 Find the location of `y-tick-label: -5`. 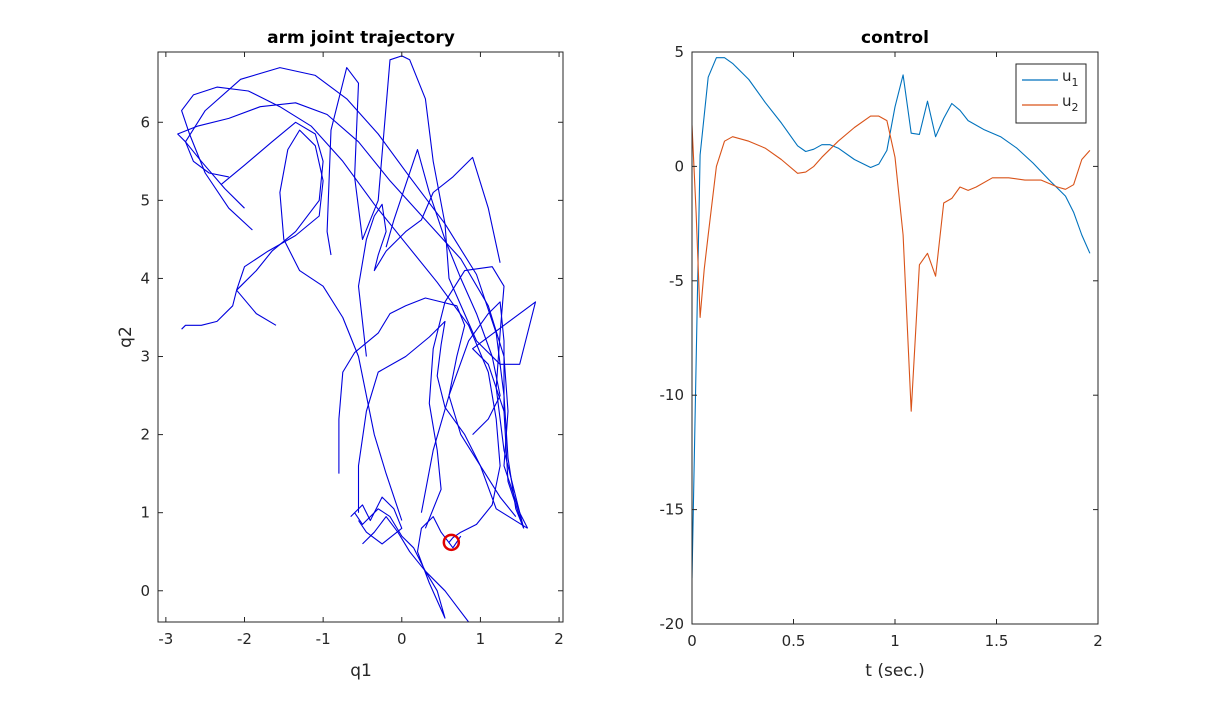

y-tick-label: -5 is located at coordinates (676, 281).